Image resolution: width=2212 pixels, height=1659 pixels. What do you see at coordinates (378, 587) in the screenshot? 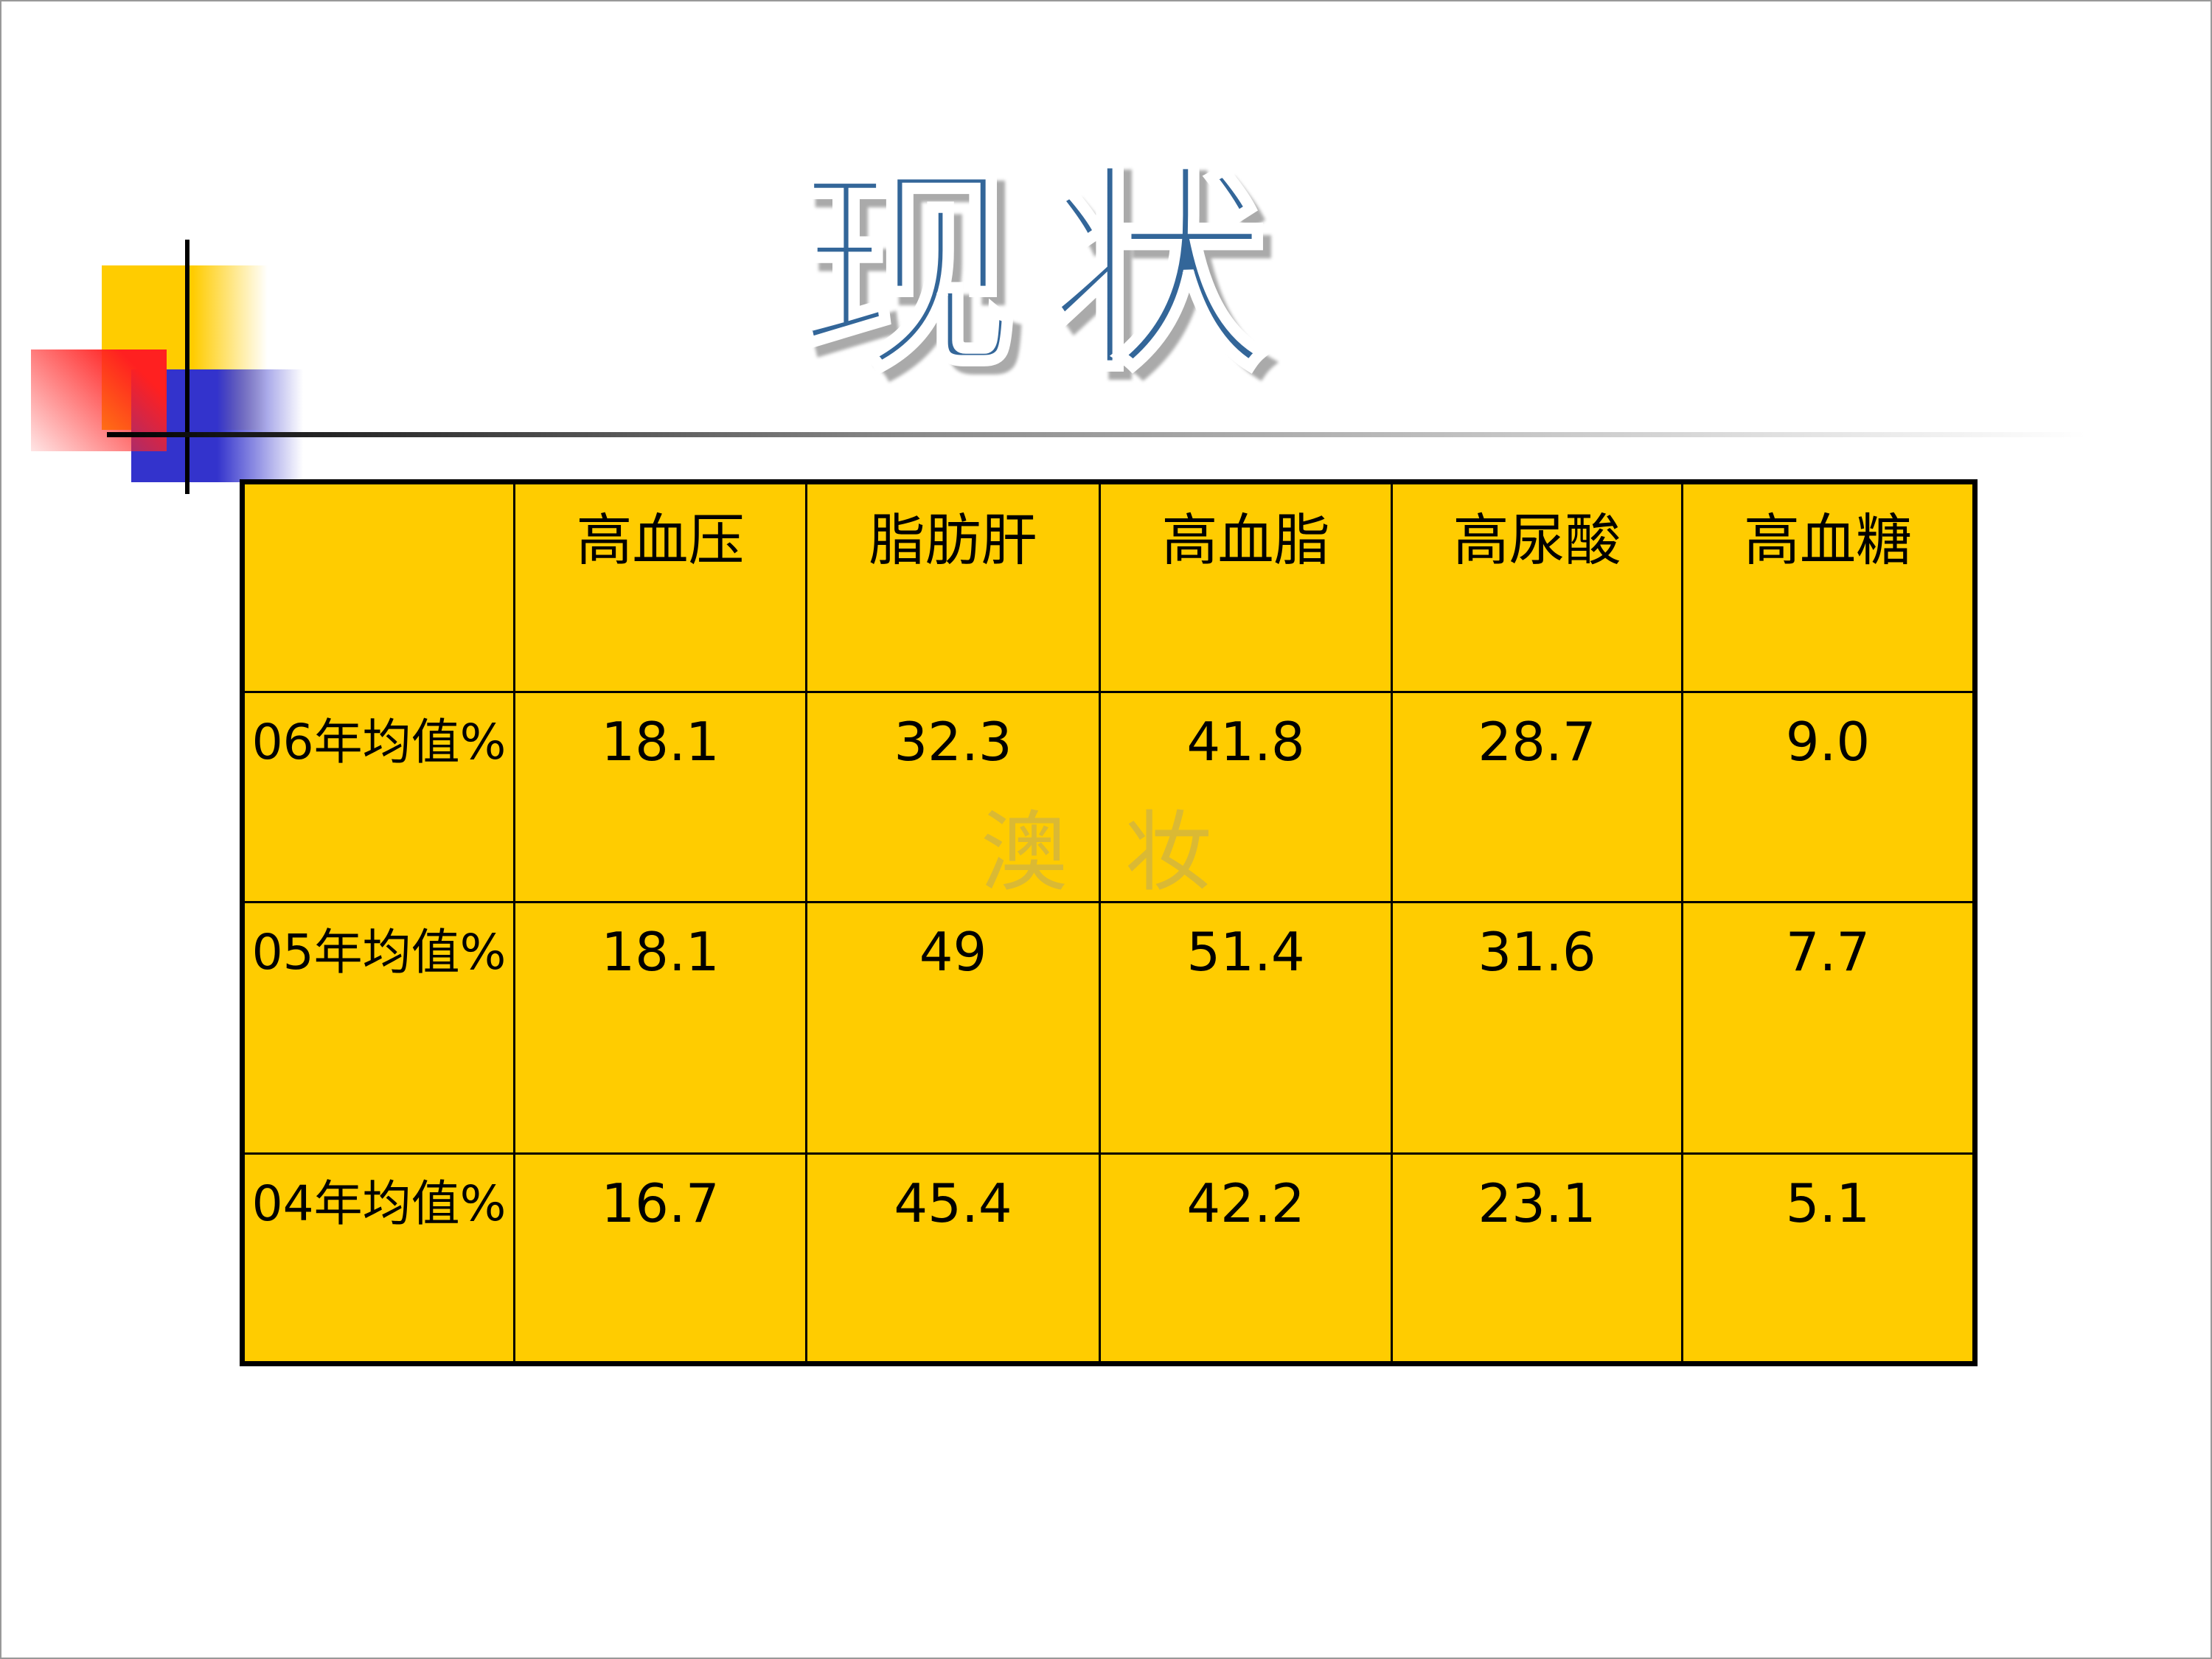
I see `corner-cell` at bounding box center [378, 587].